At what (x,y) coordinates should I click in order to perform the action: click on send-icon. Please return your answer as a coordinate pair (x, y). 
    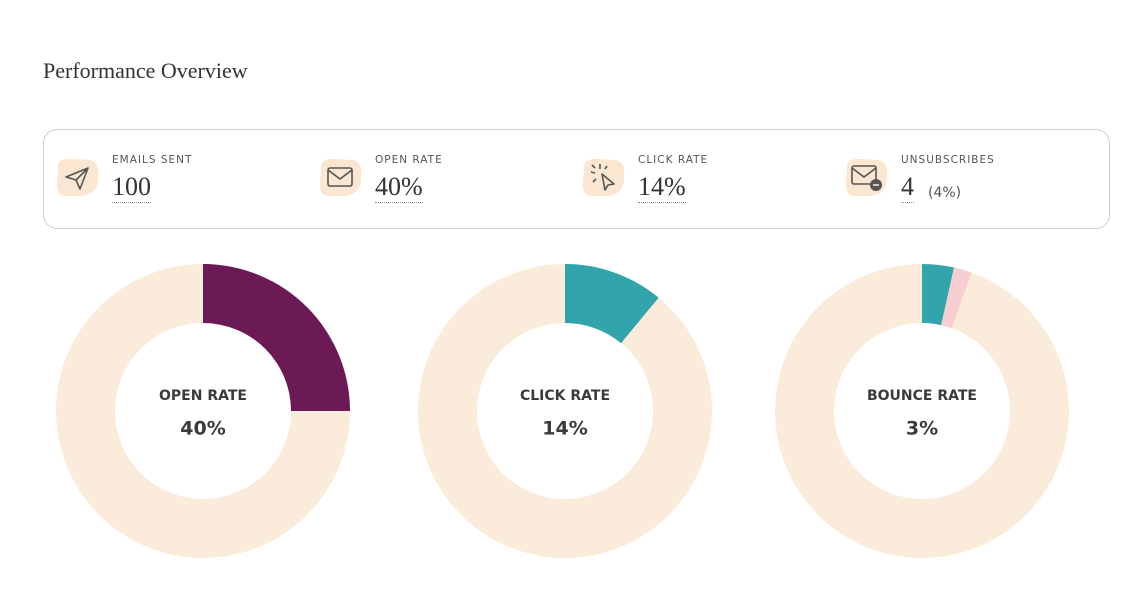
    Looking at the image, I should click on (77, 177).